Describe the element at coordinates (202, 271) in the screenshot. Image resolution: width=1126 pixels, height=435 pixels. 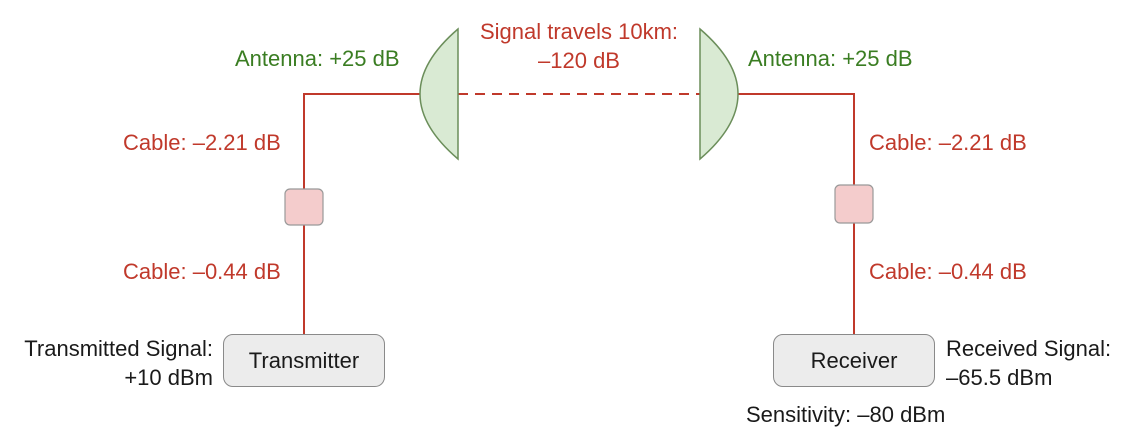
I see `left-cable-lower-loss: Cable: –0.44 dB` at that location.